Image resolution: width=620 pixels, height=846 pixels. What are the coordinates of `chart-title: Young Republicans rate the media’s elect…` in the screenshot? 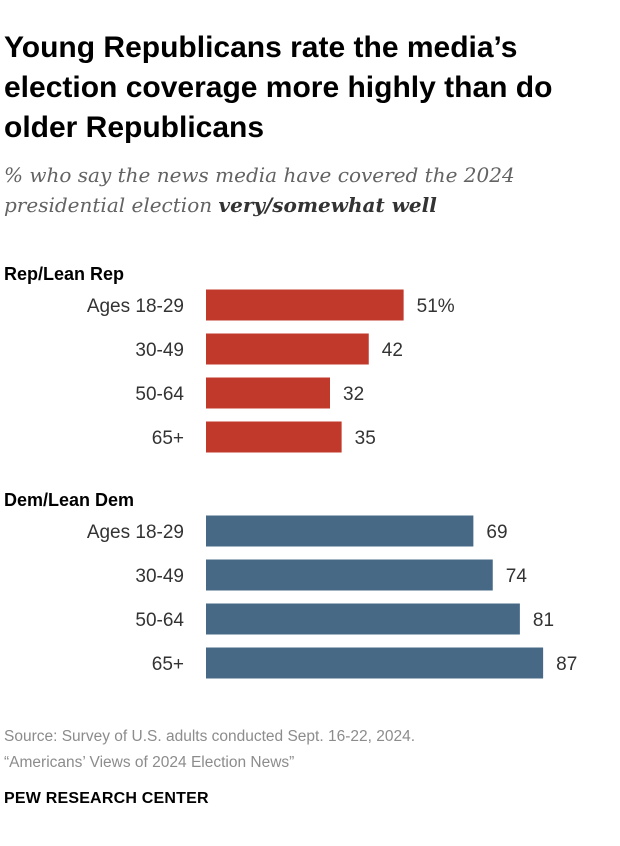 It's located at (278, 87).